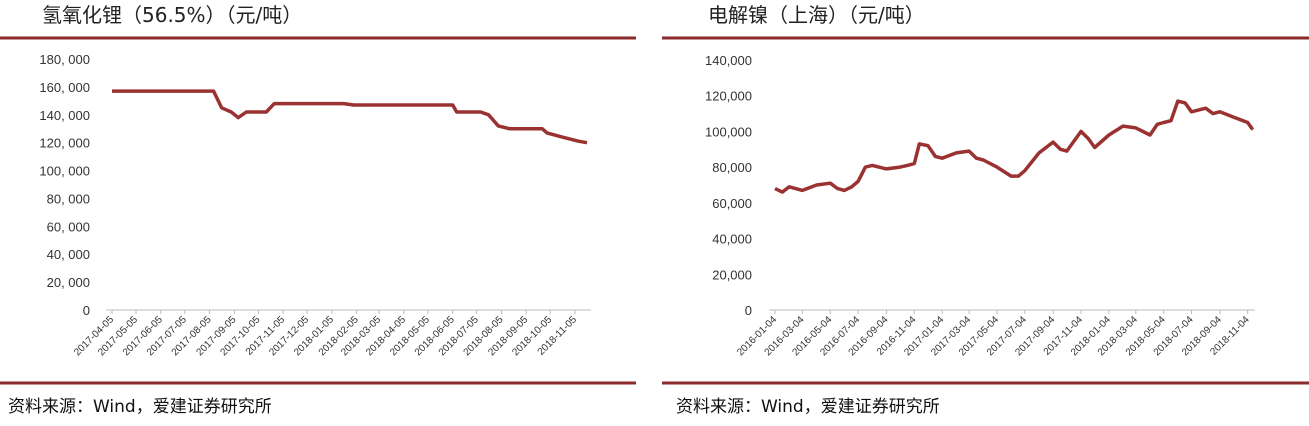  What do you see at coordinates (64, 115) in the screenshot?
I see `y-tick-label: 140, 000` at bounding box center [64, 115].